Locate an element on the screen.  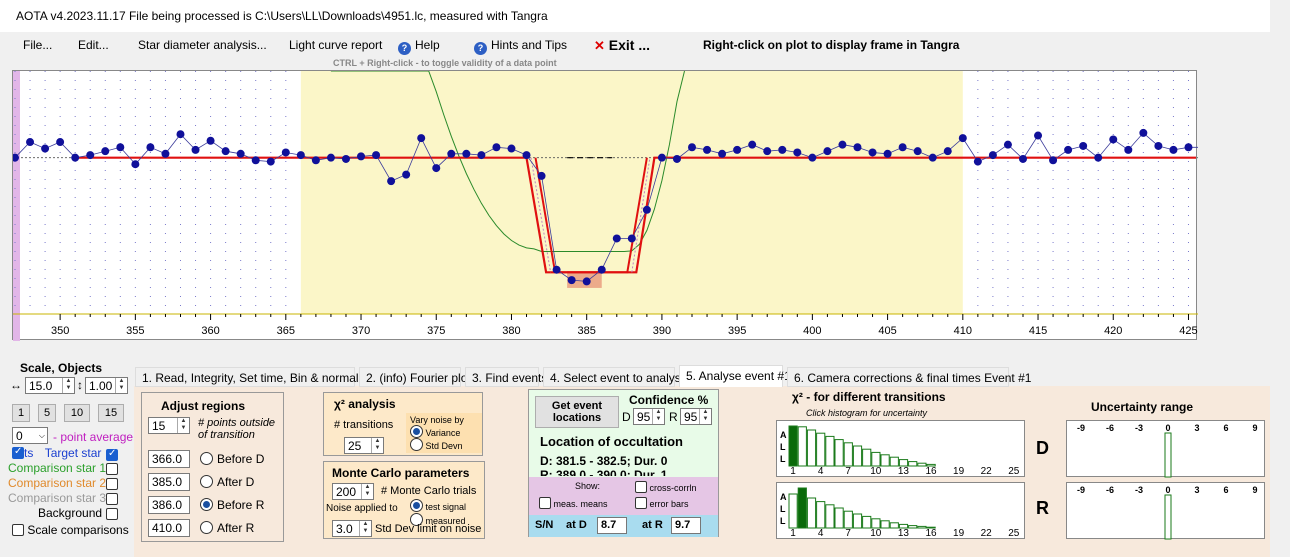
background-checkbox is located at coordinates (112, 514).